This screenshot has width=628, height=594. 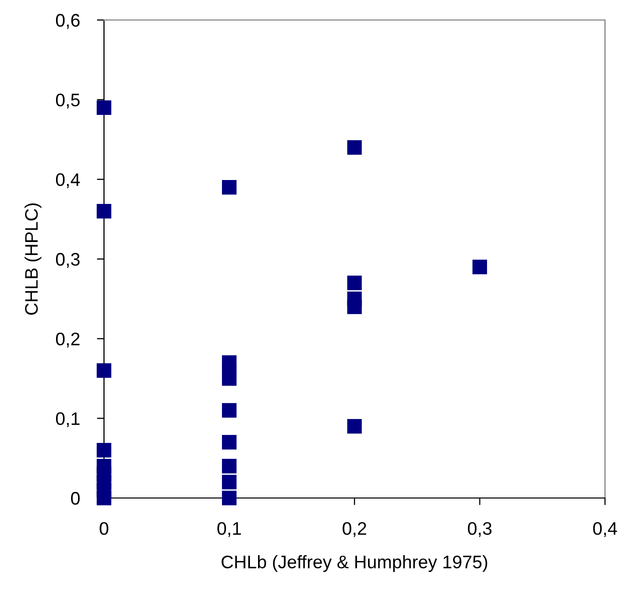 I want to click on y-tick-label: 0,1, so click(x=68, y=420).